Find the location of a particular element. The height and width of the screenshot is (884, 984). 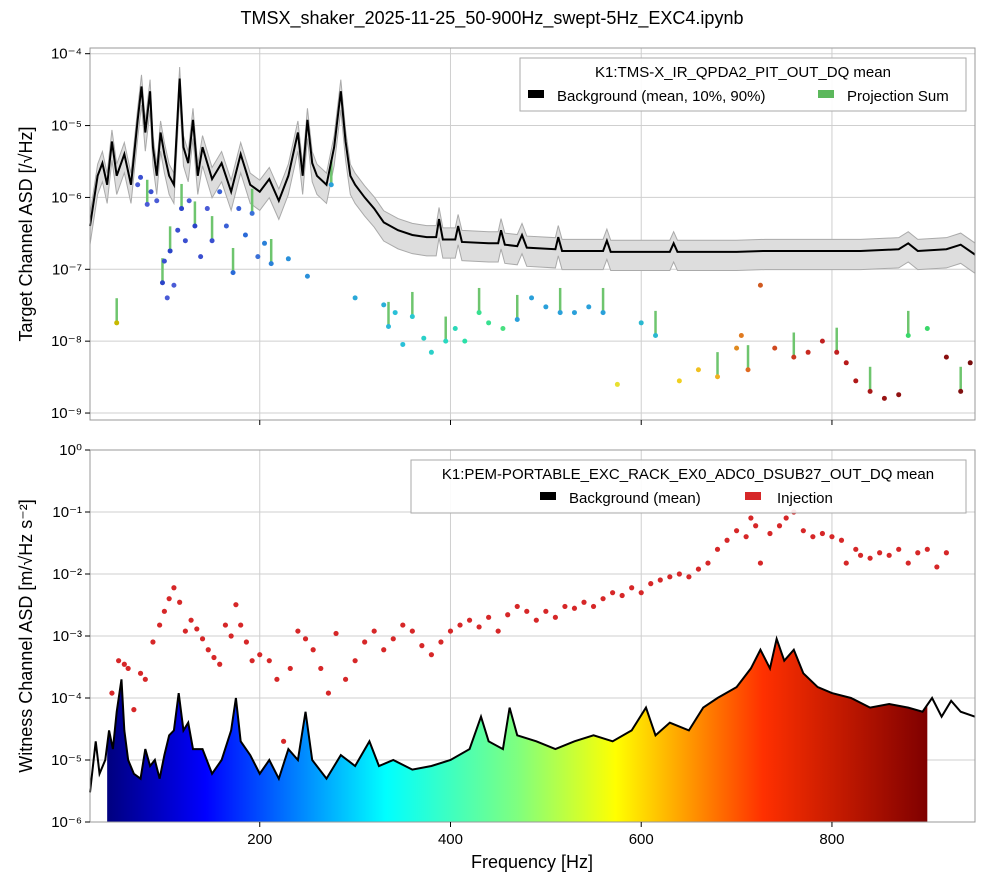

bot-ytick-label: 10⁰ is located at coordinates (70, 450).